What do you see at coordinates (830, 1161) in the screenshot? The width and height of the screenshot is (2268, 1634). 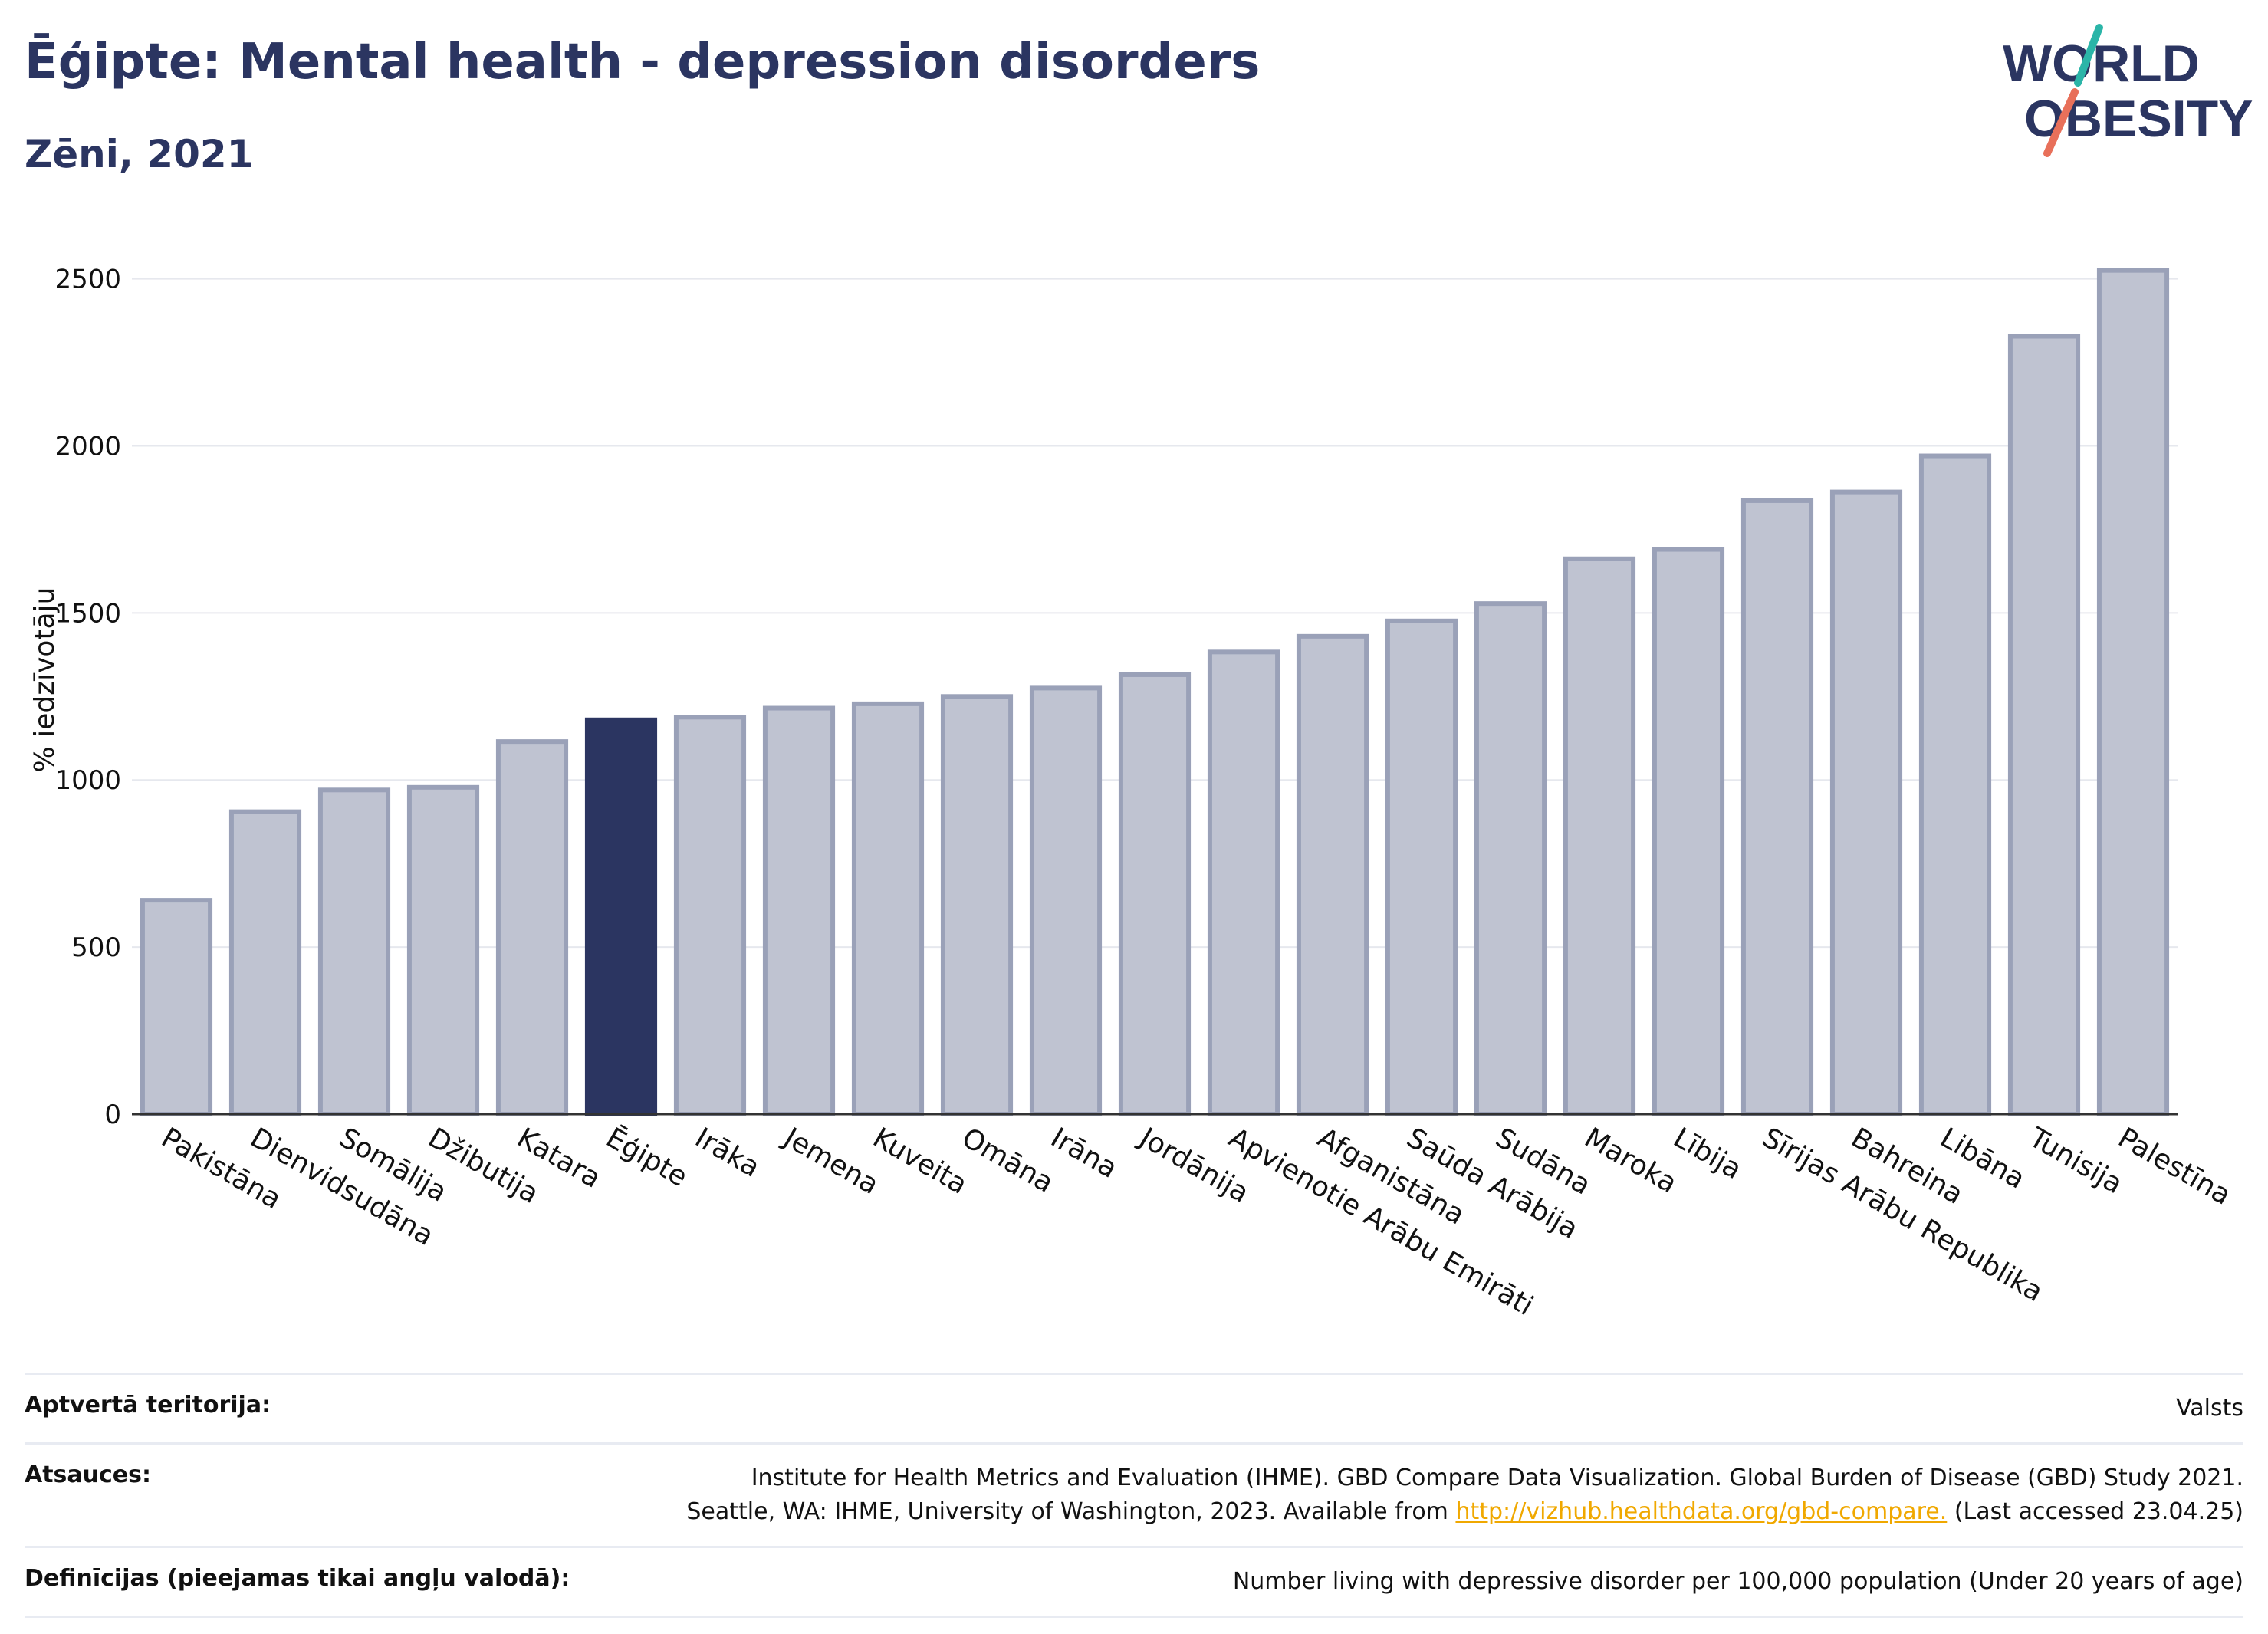 I see `x-tick-label: Jemena` at bounding box center [830, 1161].